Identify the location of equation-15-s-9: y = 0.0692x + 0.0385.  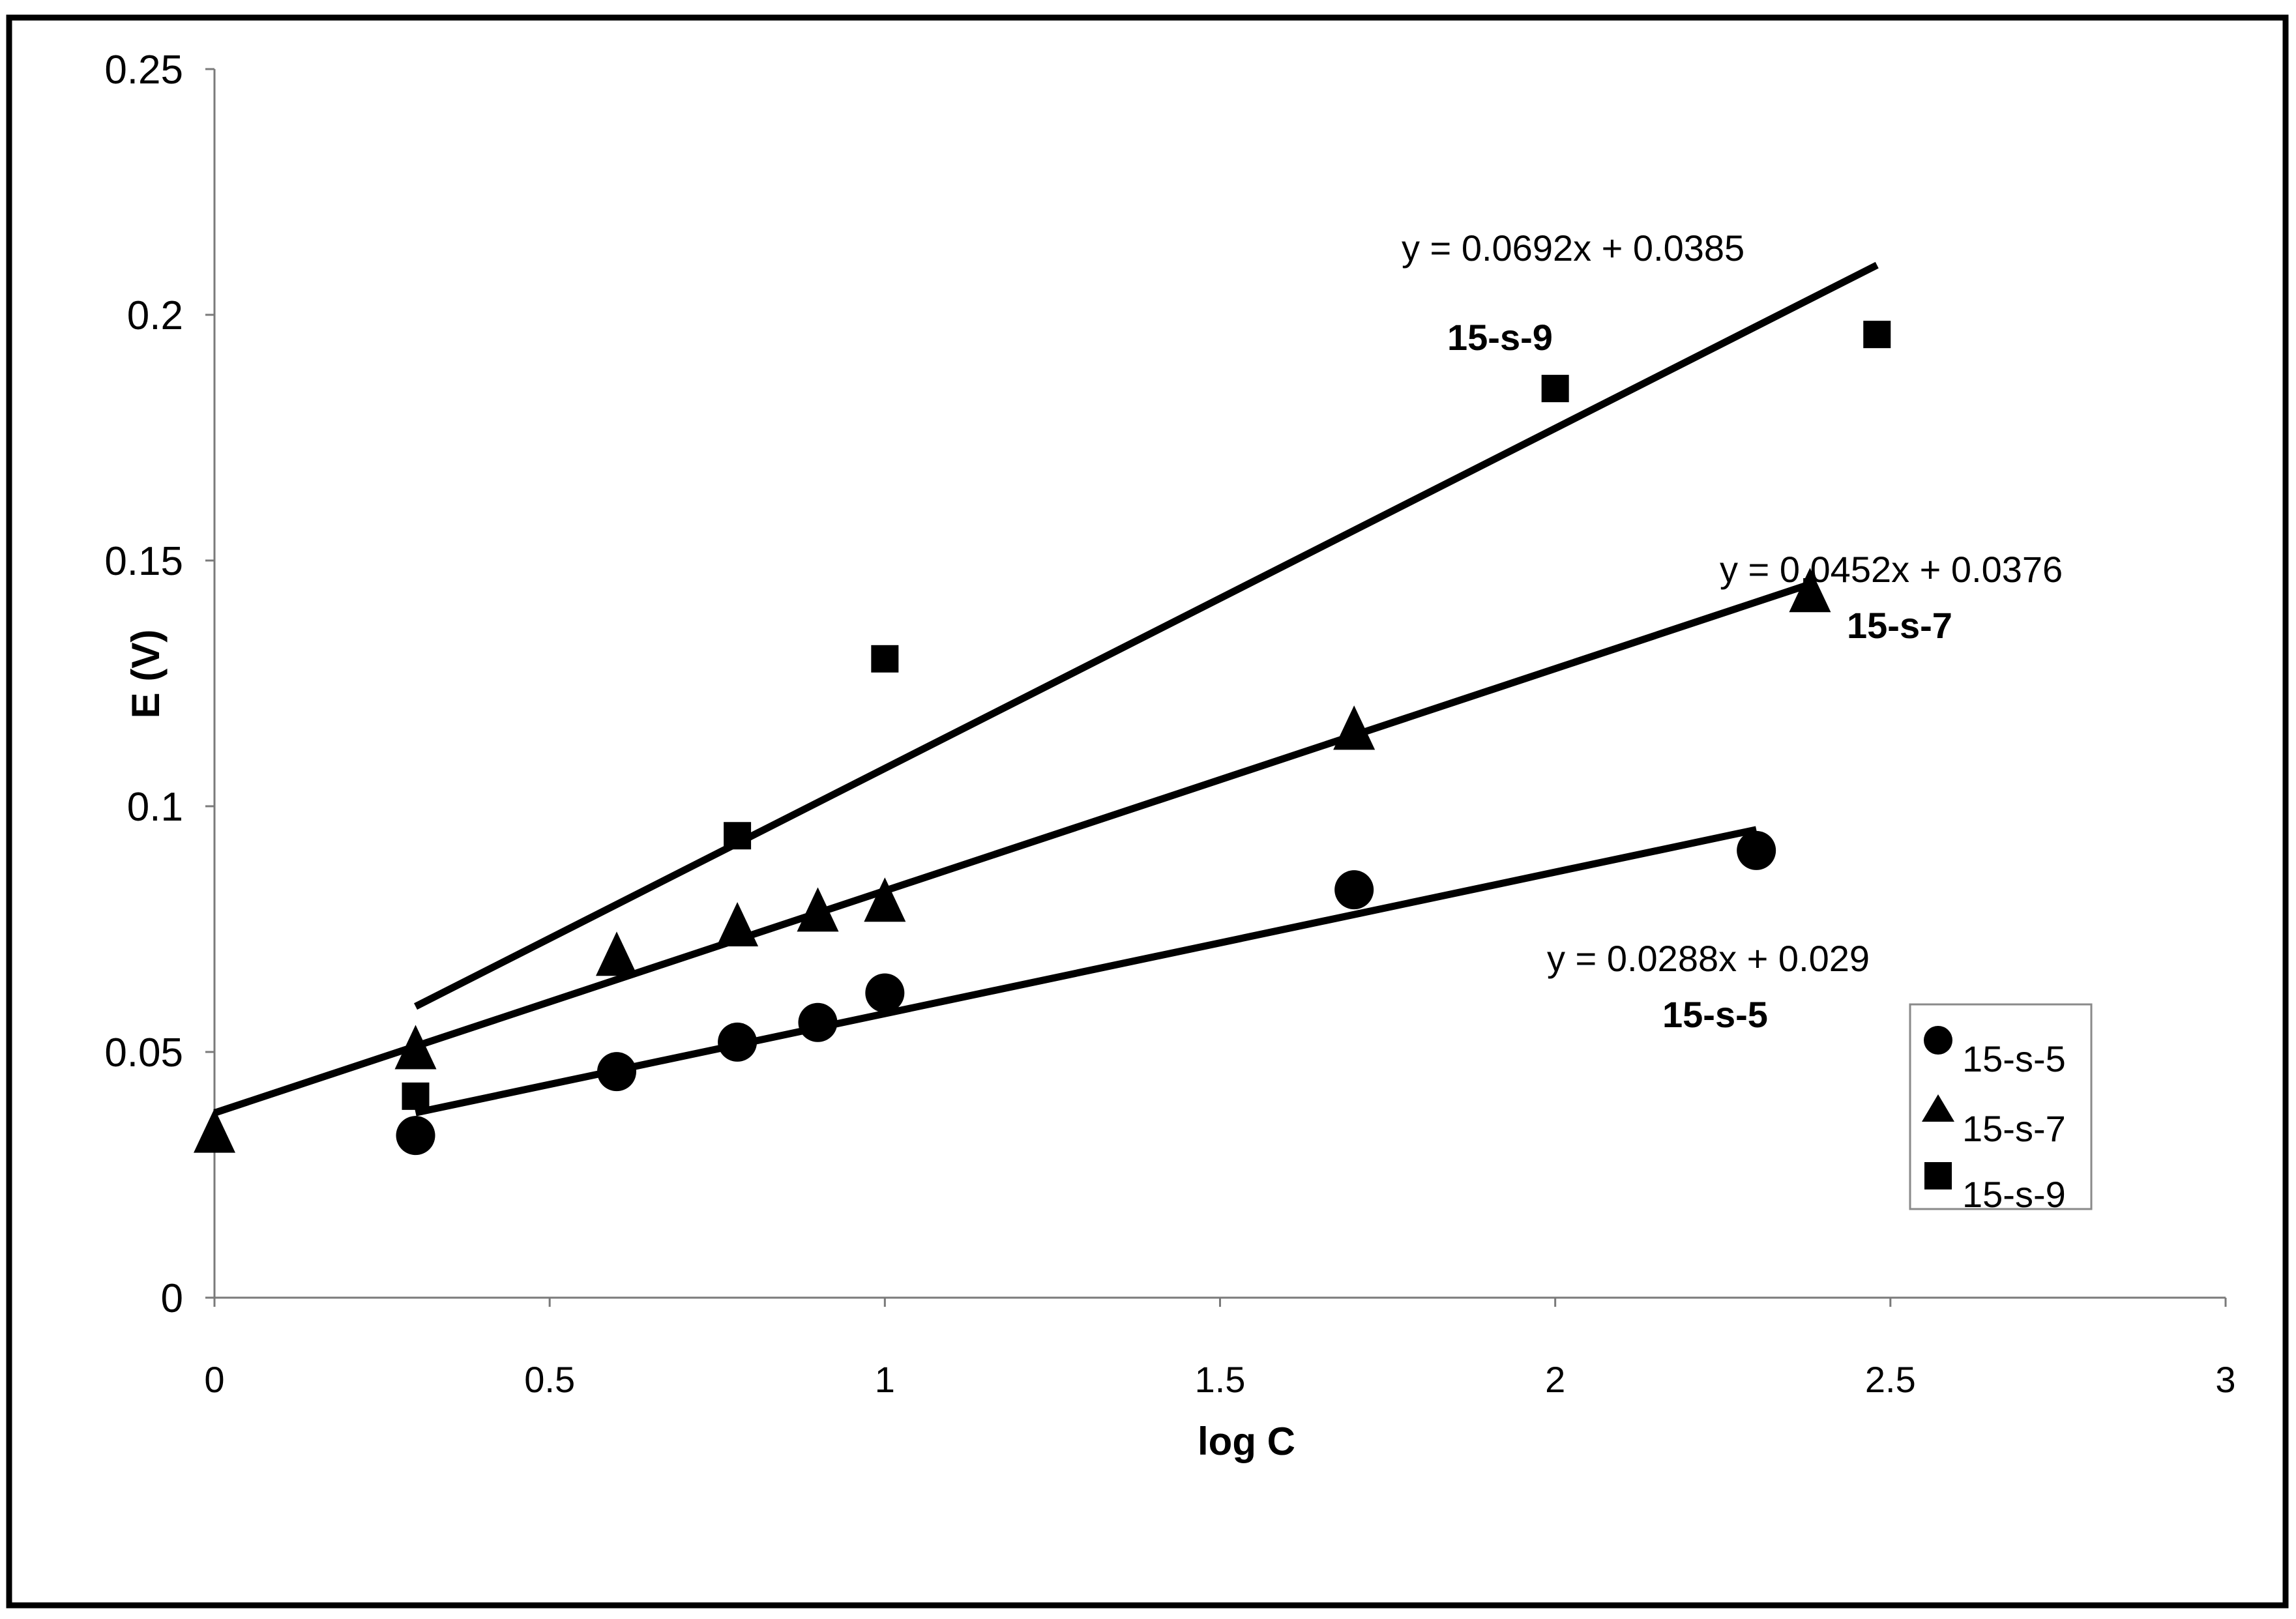
(1573, 248).